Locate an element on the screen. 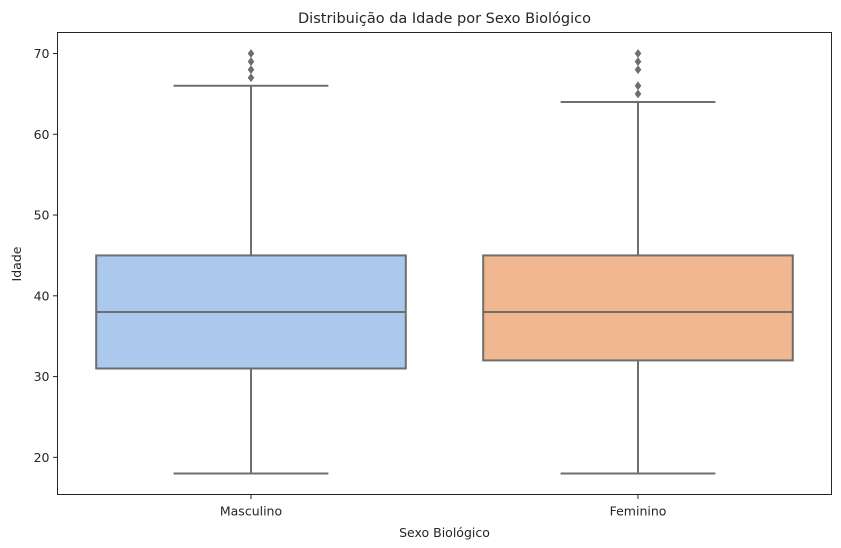  x-tick-label: Masculino is located at coordinates (251, 511).